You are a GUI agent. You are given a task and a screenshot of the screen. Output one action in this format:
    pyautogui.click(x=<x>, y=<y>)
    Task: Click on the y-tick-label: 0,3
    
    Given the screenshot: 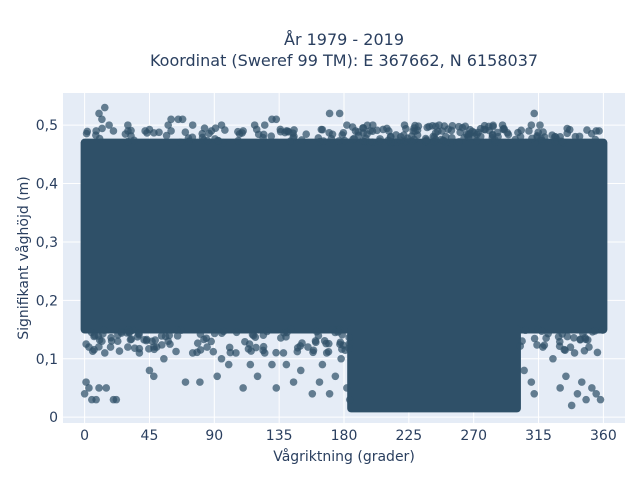 What is the action you would take?
    pyautogui.click(x=47, y=243)
    